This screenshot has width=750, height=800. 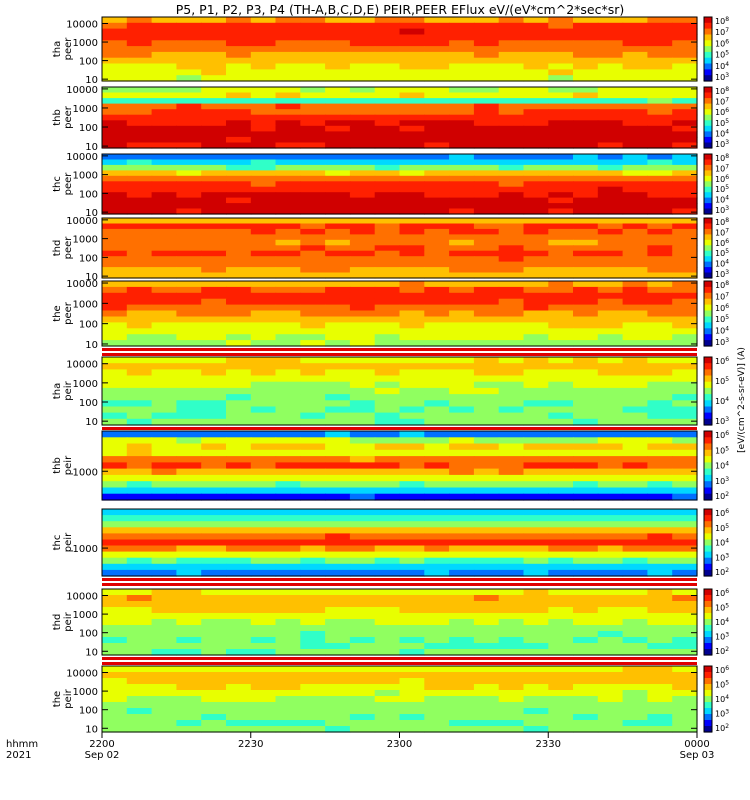 What do you see at coordinates (722, 274) in the screenshot?
I see `colorbar-tick-label: 103` at bounding box center [722, 274].